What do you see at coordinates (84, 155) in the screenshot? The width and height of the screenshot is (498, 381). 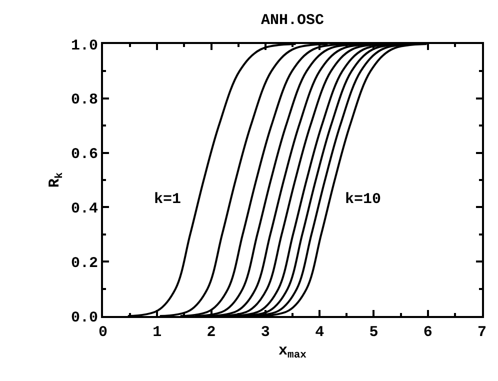 I see `y-tick-label: 0.6` at bounding box center [84, 155].